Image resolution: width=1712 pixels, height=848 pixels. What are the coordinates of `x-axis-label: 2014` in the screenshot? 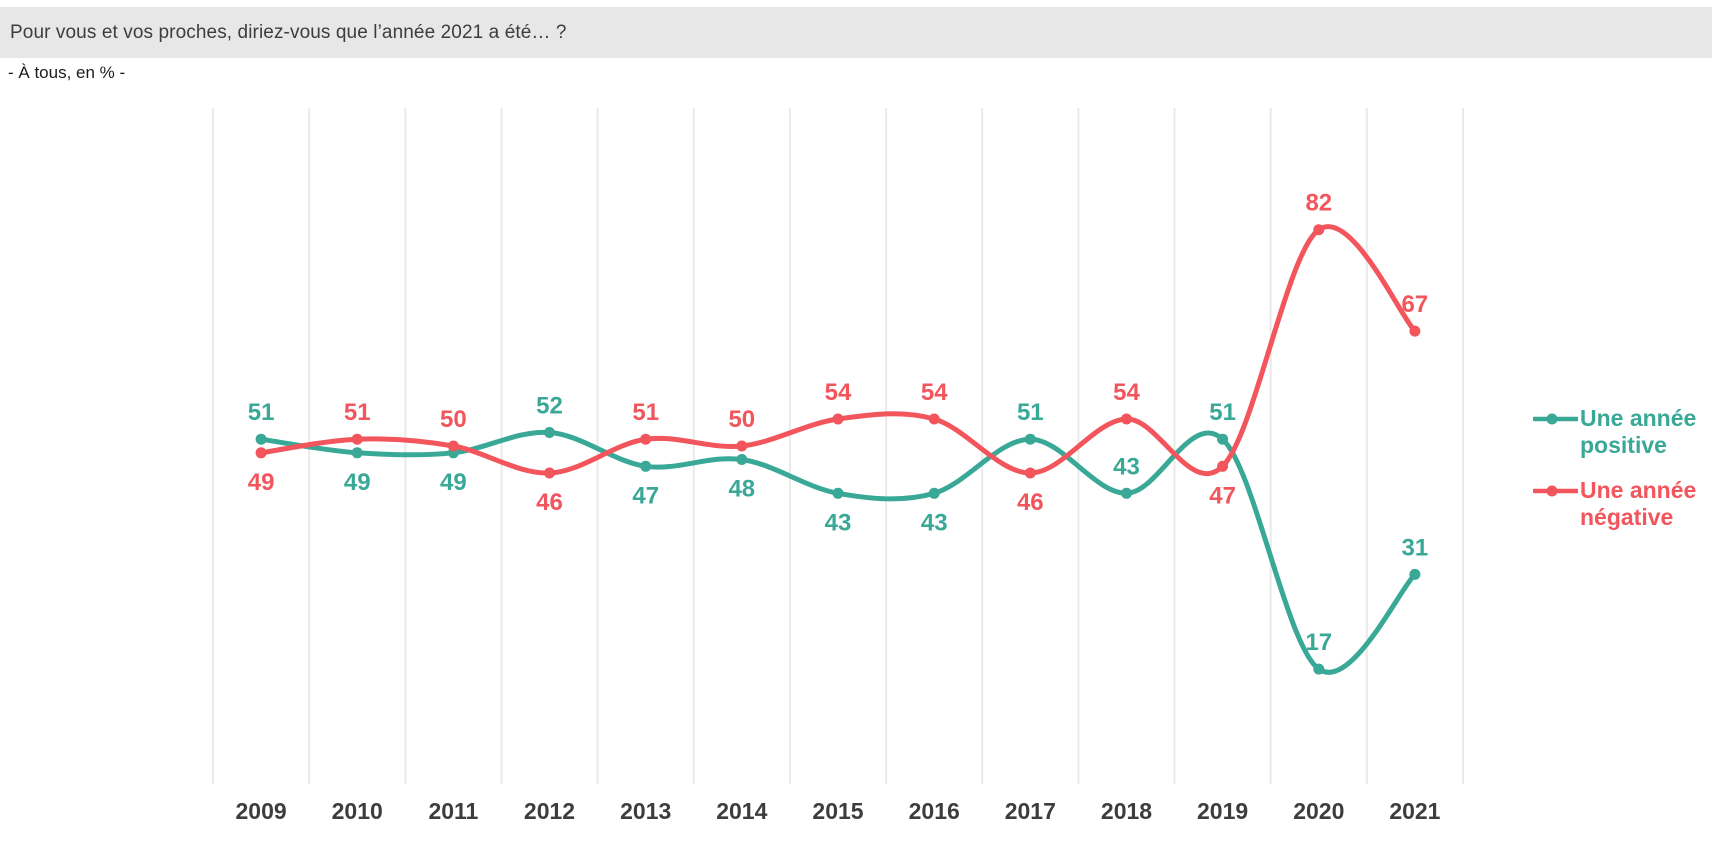 It's located at (741, 811).